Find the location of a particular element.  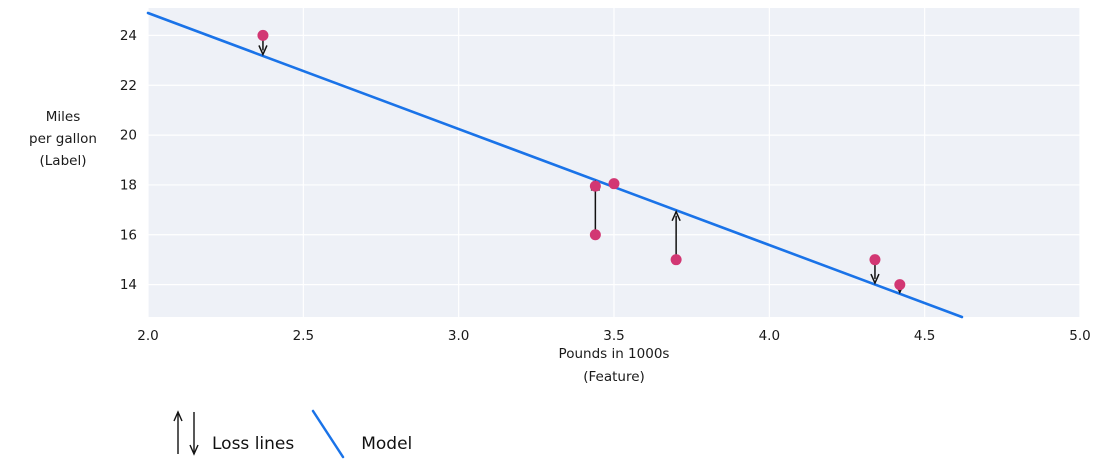

x-tick-label: 2.5 is located at coordinates (303, 336).